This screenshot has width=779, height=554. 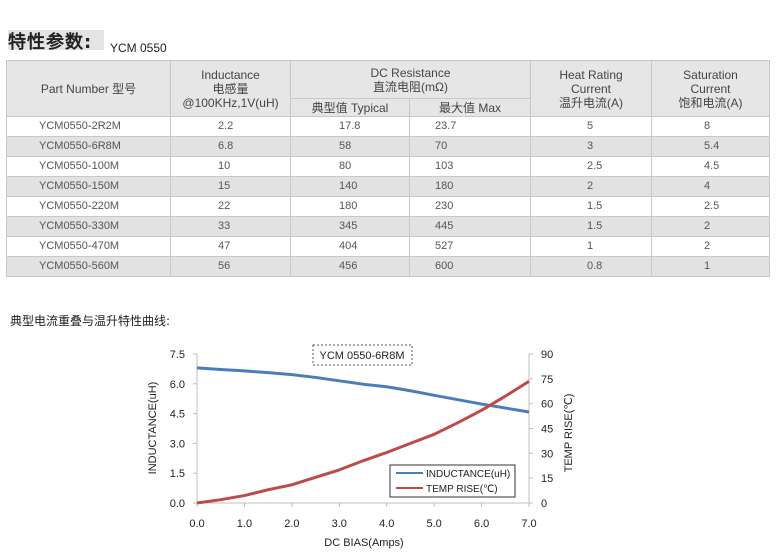 What do you see at coordinates (363, 442) in the screenshot?
I see `temp-rise-series-line` at bounding box center [363, 442].